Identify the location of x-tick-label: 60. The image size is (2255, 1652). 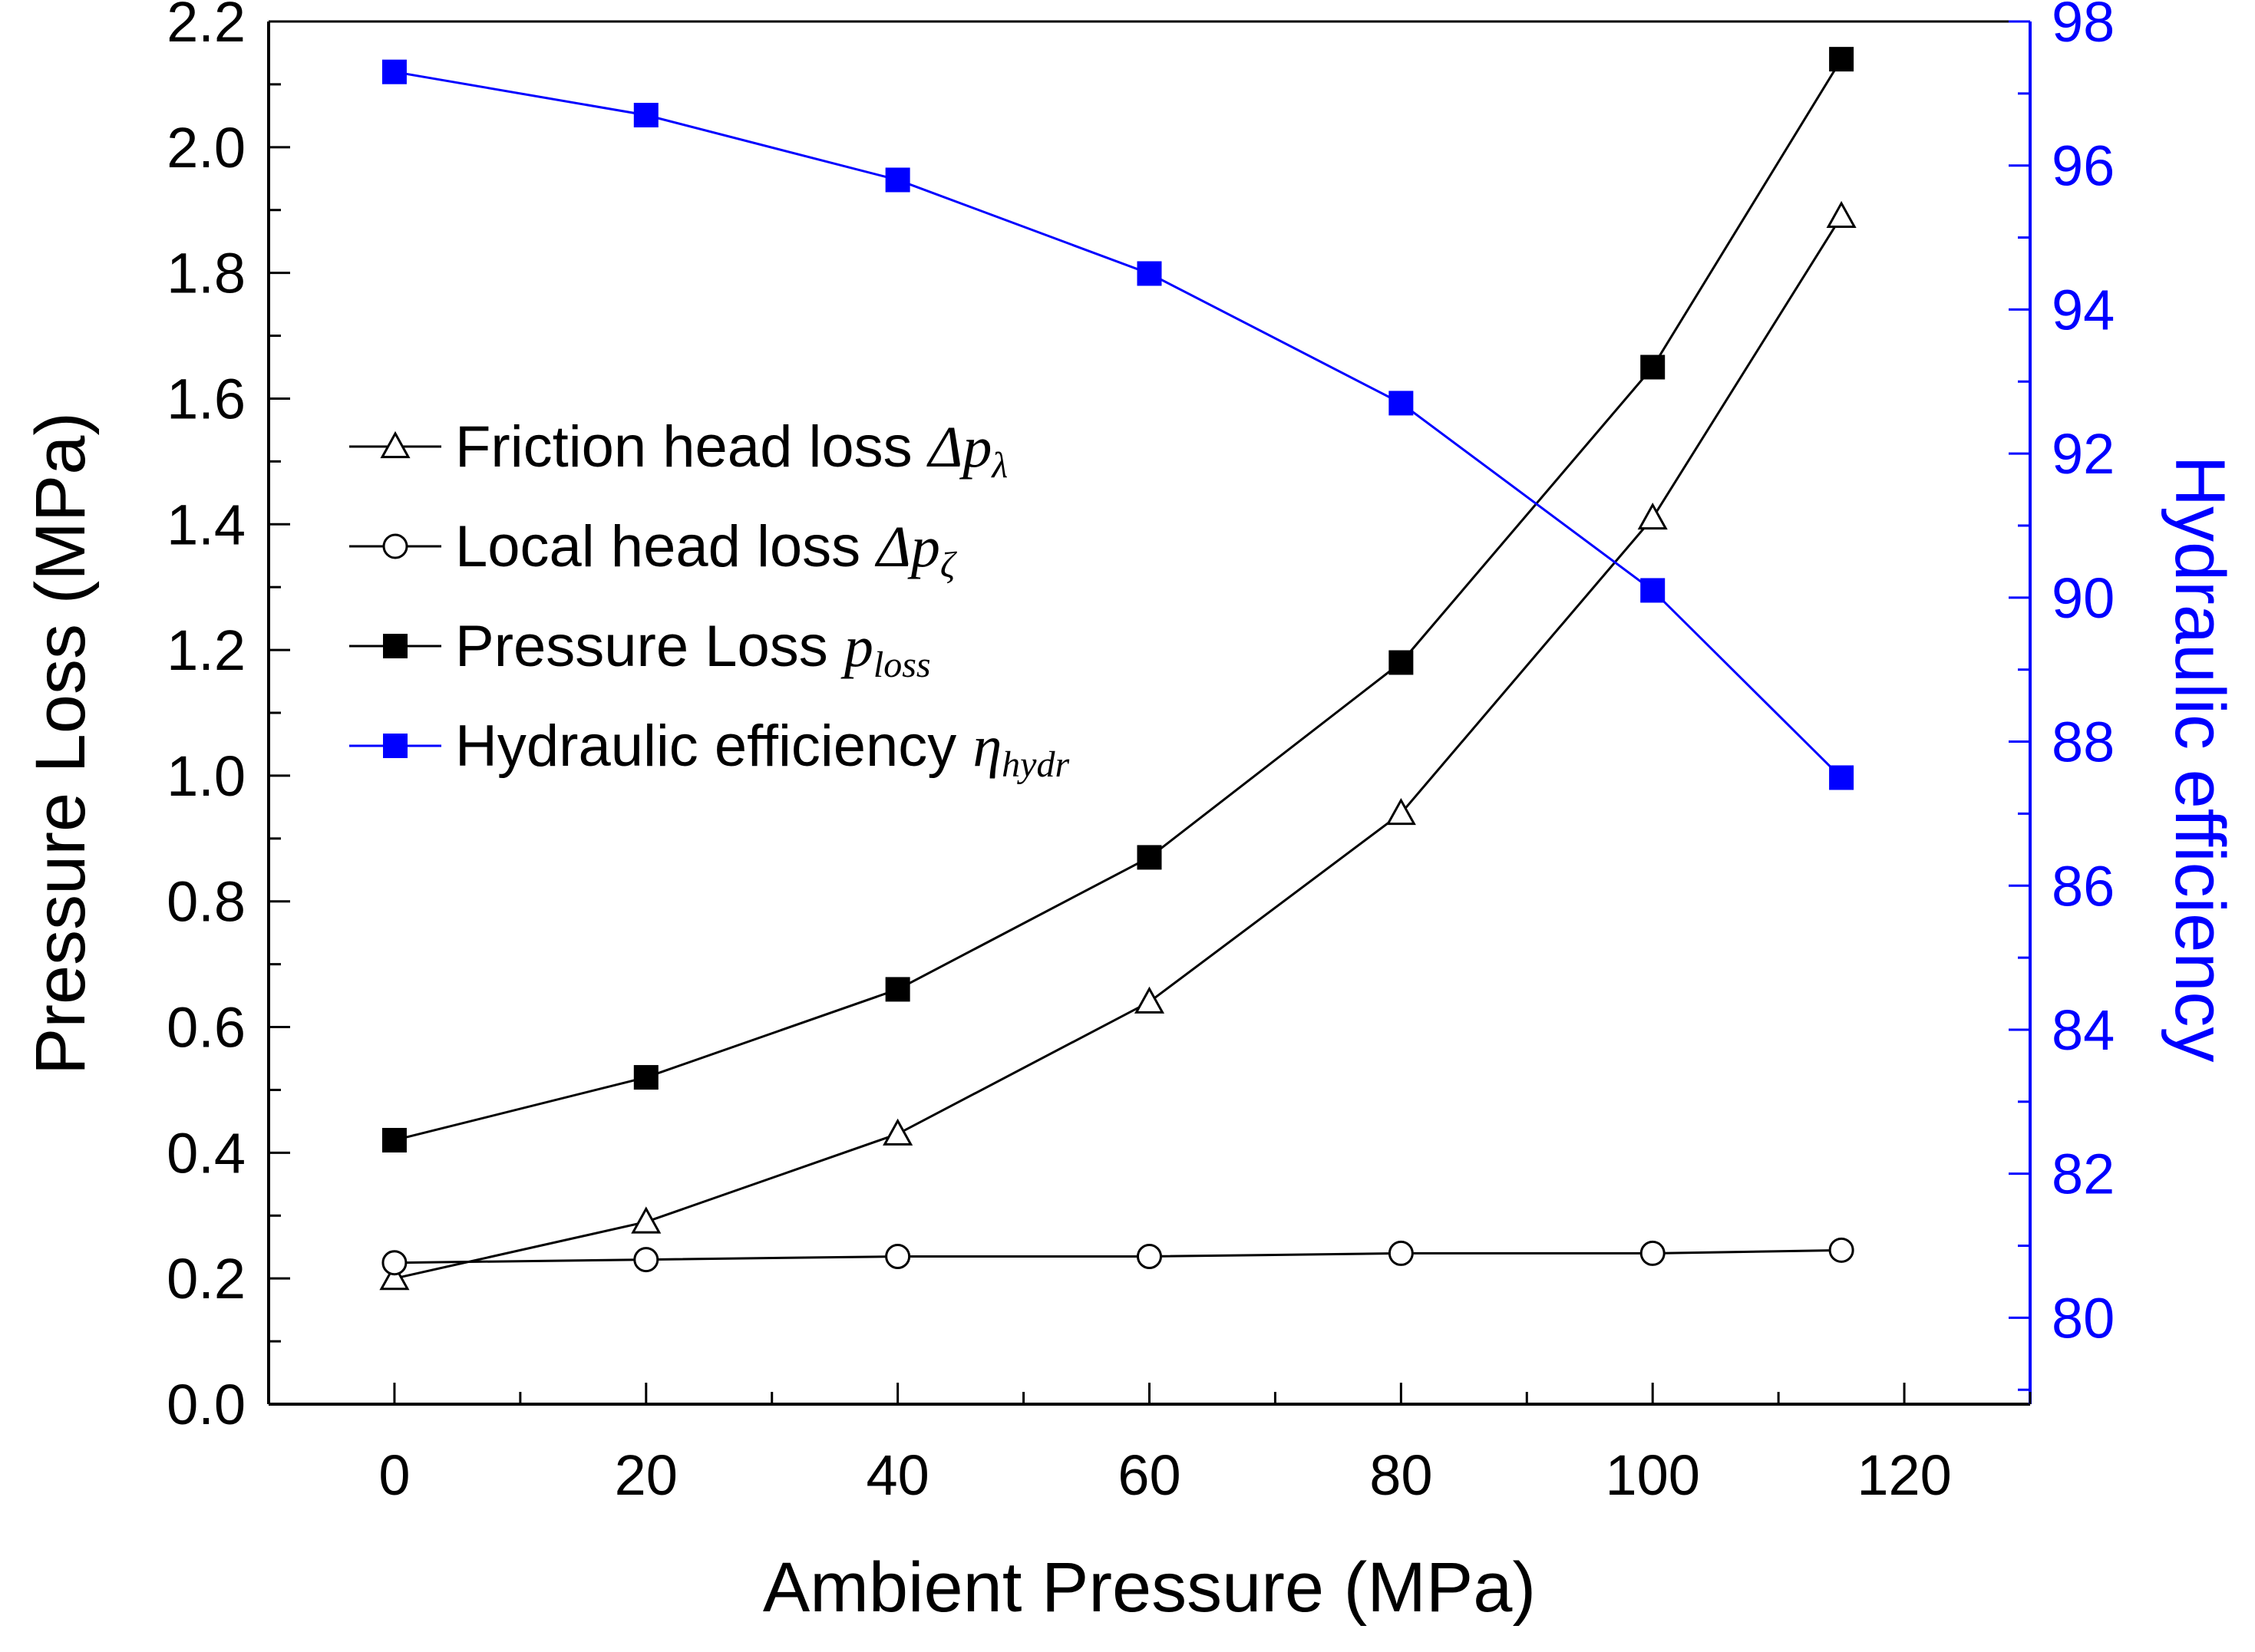
(1149, 1475).